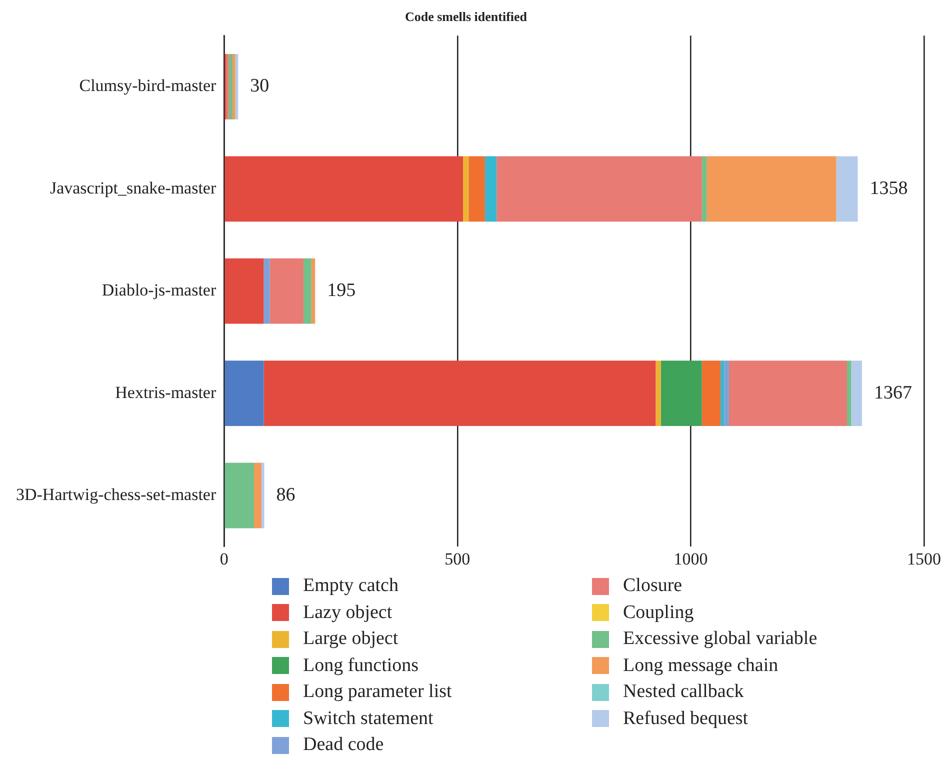 The width and height of the screenshot is (952, 772). I want to click on total-label: 1358, so click(889, 188).